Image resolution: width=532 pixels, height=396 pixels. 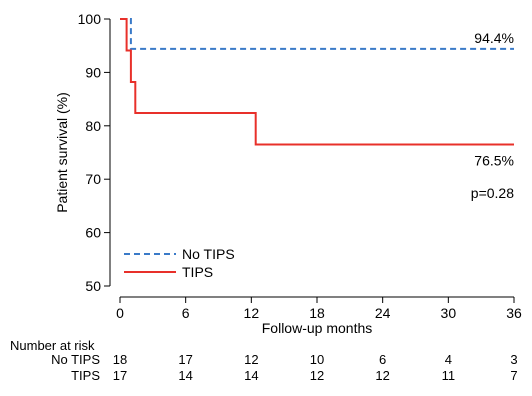 What do you see at coordinates (75, 359) in the screenshot?
I see `risk-row-label: No TIPS` at bounding box center [75, 359].